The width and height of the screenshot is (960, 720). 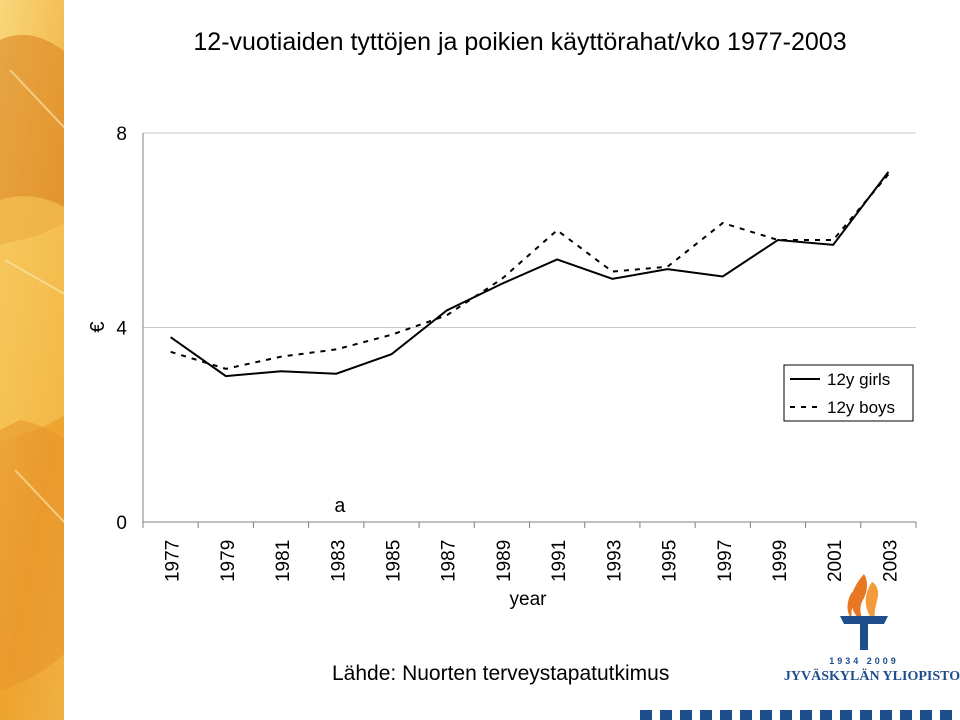 What do you see at coordinates (283, 561) in the screenshot?
I see `x-tick-label: 1981` at bounding box center [283, 561].